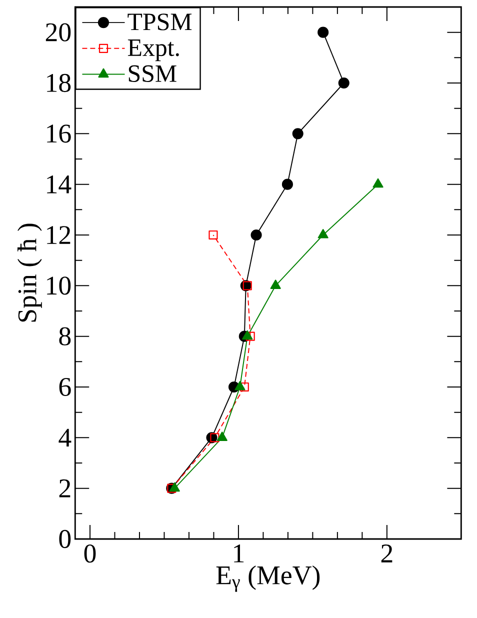 The width and height of the screenshot is (477, 618). I want to click on x-tick-label: 0, so click(90, 553).